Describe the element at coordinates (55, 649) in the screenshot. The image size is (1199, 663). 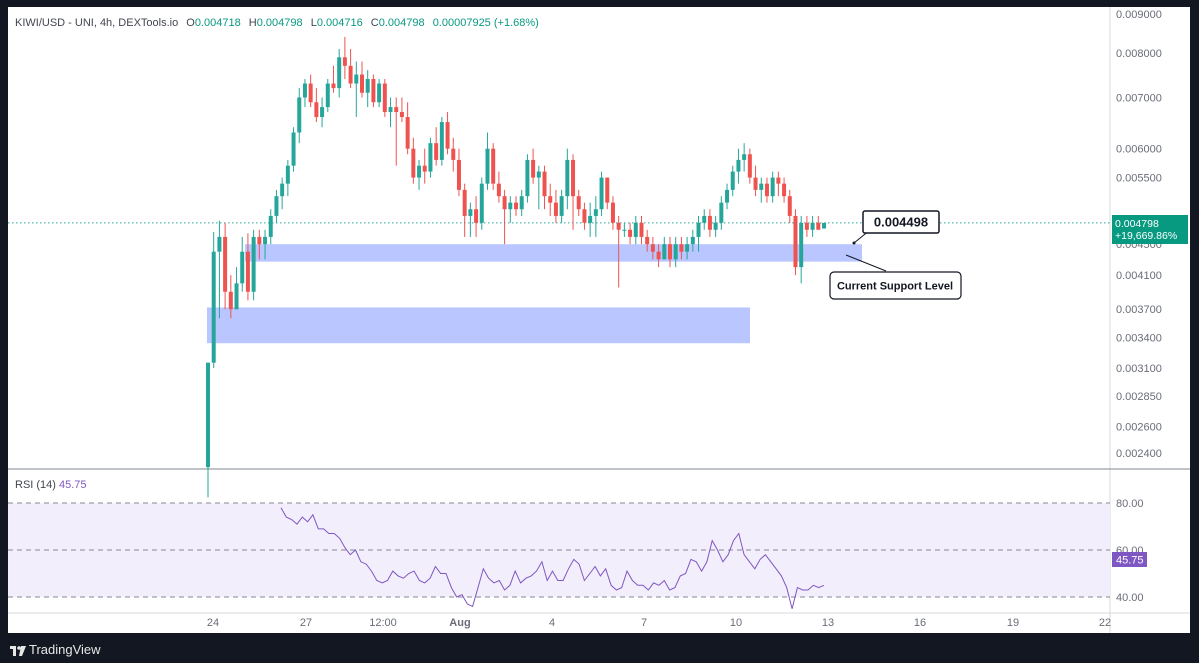
I see `tradingview-brand: TradingView` at that location.